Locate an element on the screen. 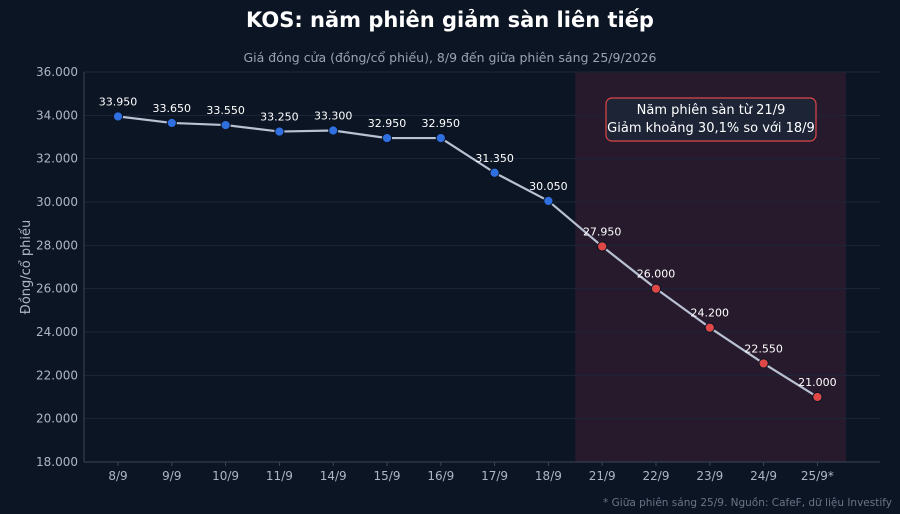 The width and height of the screenshot is (900, 514). data-label: 22.550 is located at coordinates (763, 348).